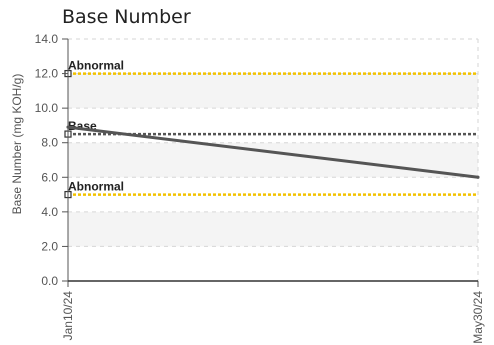 The width and height of the screenshot is (494, 345). Describe the element at coordinates (68, 316) in the screenshot. I see `x-tick-label: Jan10/24` at that location.